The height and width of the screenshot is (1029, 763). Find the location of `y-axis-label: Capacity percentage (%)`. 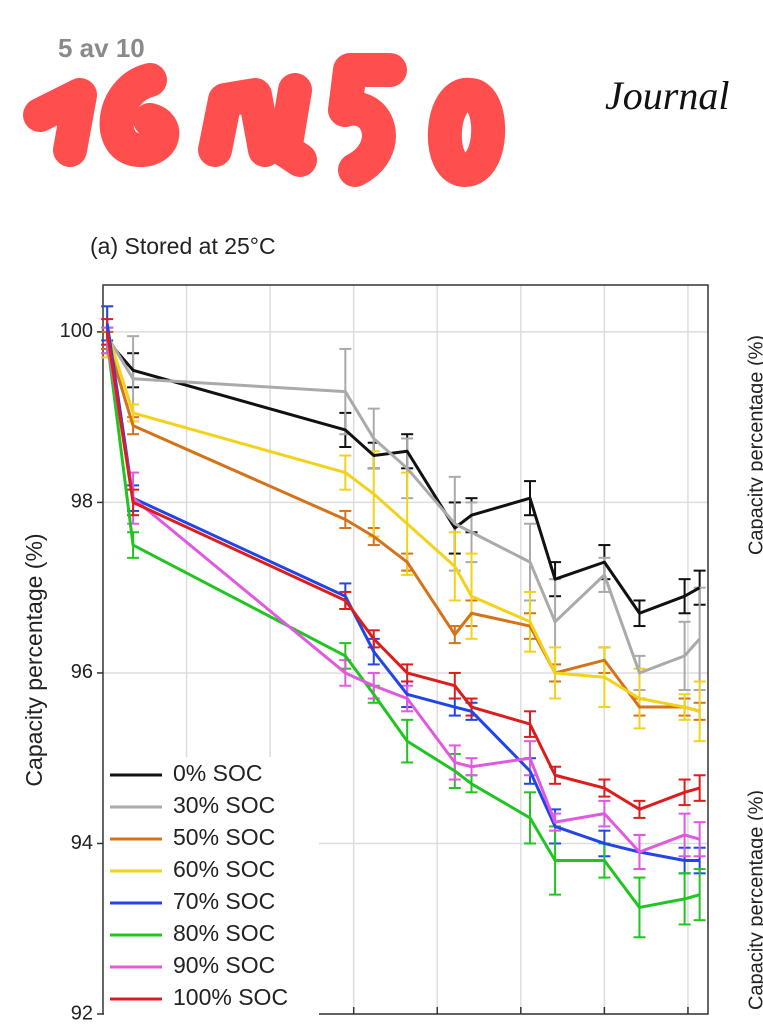

y-axis-label: Capacity percentage (%) is located at coordinates (34, 659).